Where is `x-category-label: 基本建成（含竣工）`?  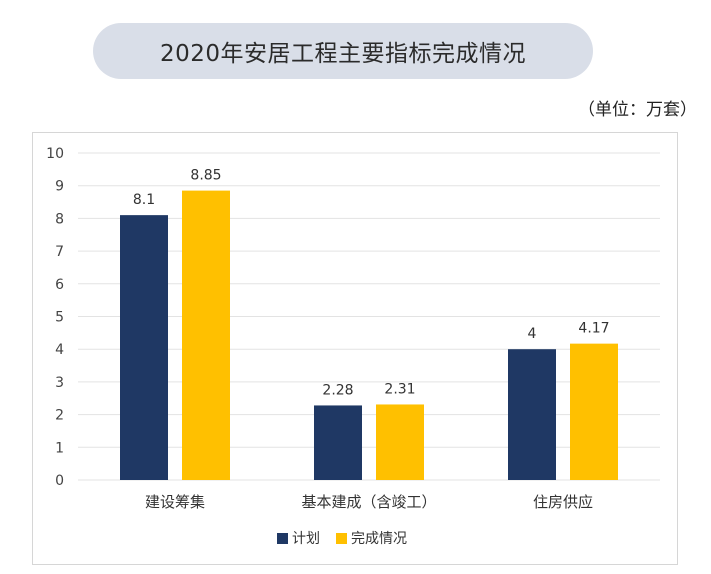 x-category-label: 基本建成（含竣工） is located at coordinates (368, 502).